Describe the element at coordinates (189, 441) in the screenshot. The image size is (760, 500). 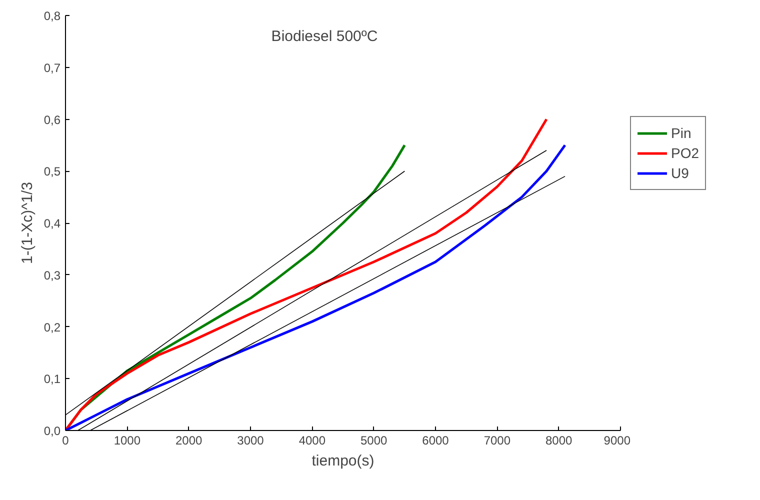
I see `x-tick-label: 2000` at that location.